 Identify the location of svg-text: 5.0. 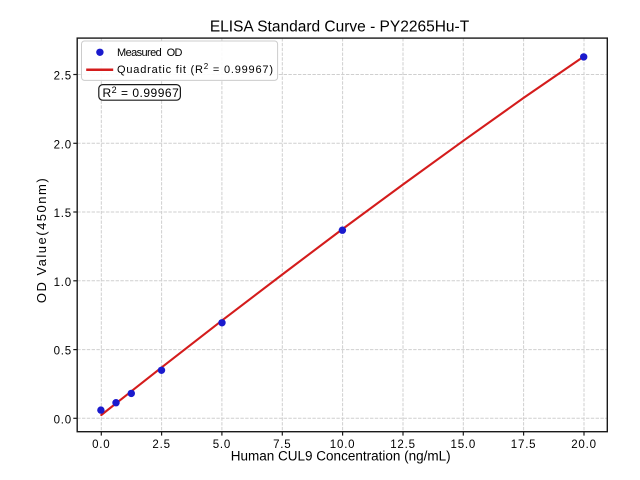
(222, 445).